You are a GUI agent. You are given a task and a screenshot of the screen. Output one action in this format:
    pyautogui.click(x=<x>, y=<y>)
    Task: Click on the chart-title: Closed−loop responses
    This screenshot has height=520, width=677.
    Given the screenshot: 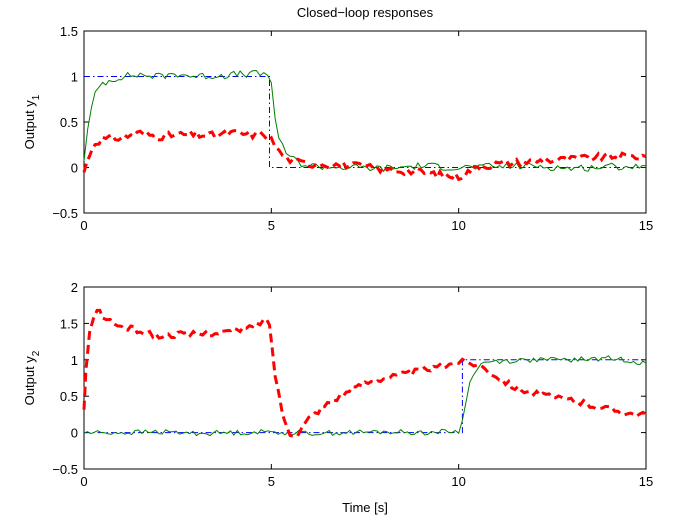 What is the action you would take?
    pyautogui.click(x=365, y=12)
    